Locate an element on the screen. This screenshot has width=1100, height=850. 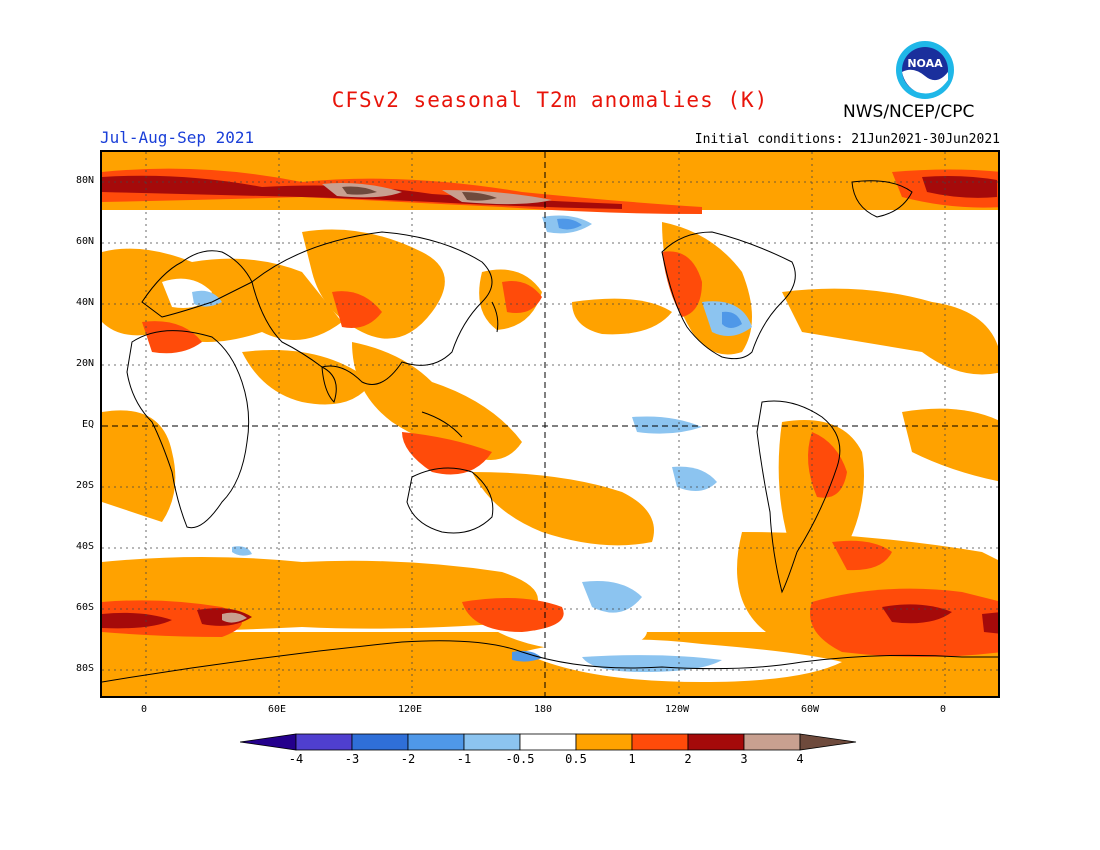
lon-label-60e: 60E is located at coordinates (277, 709).